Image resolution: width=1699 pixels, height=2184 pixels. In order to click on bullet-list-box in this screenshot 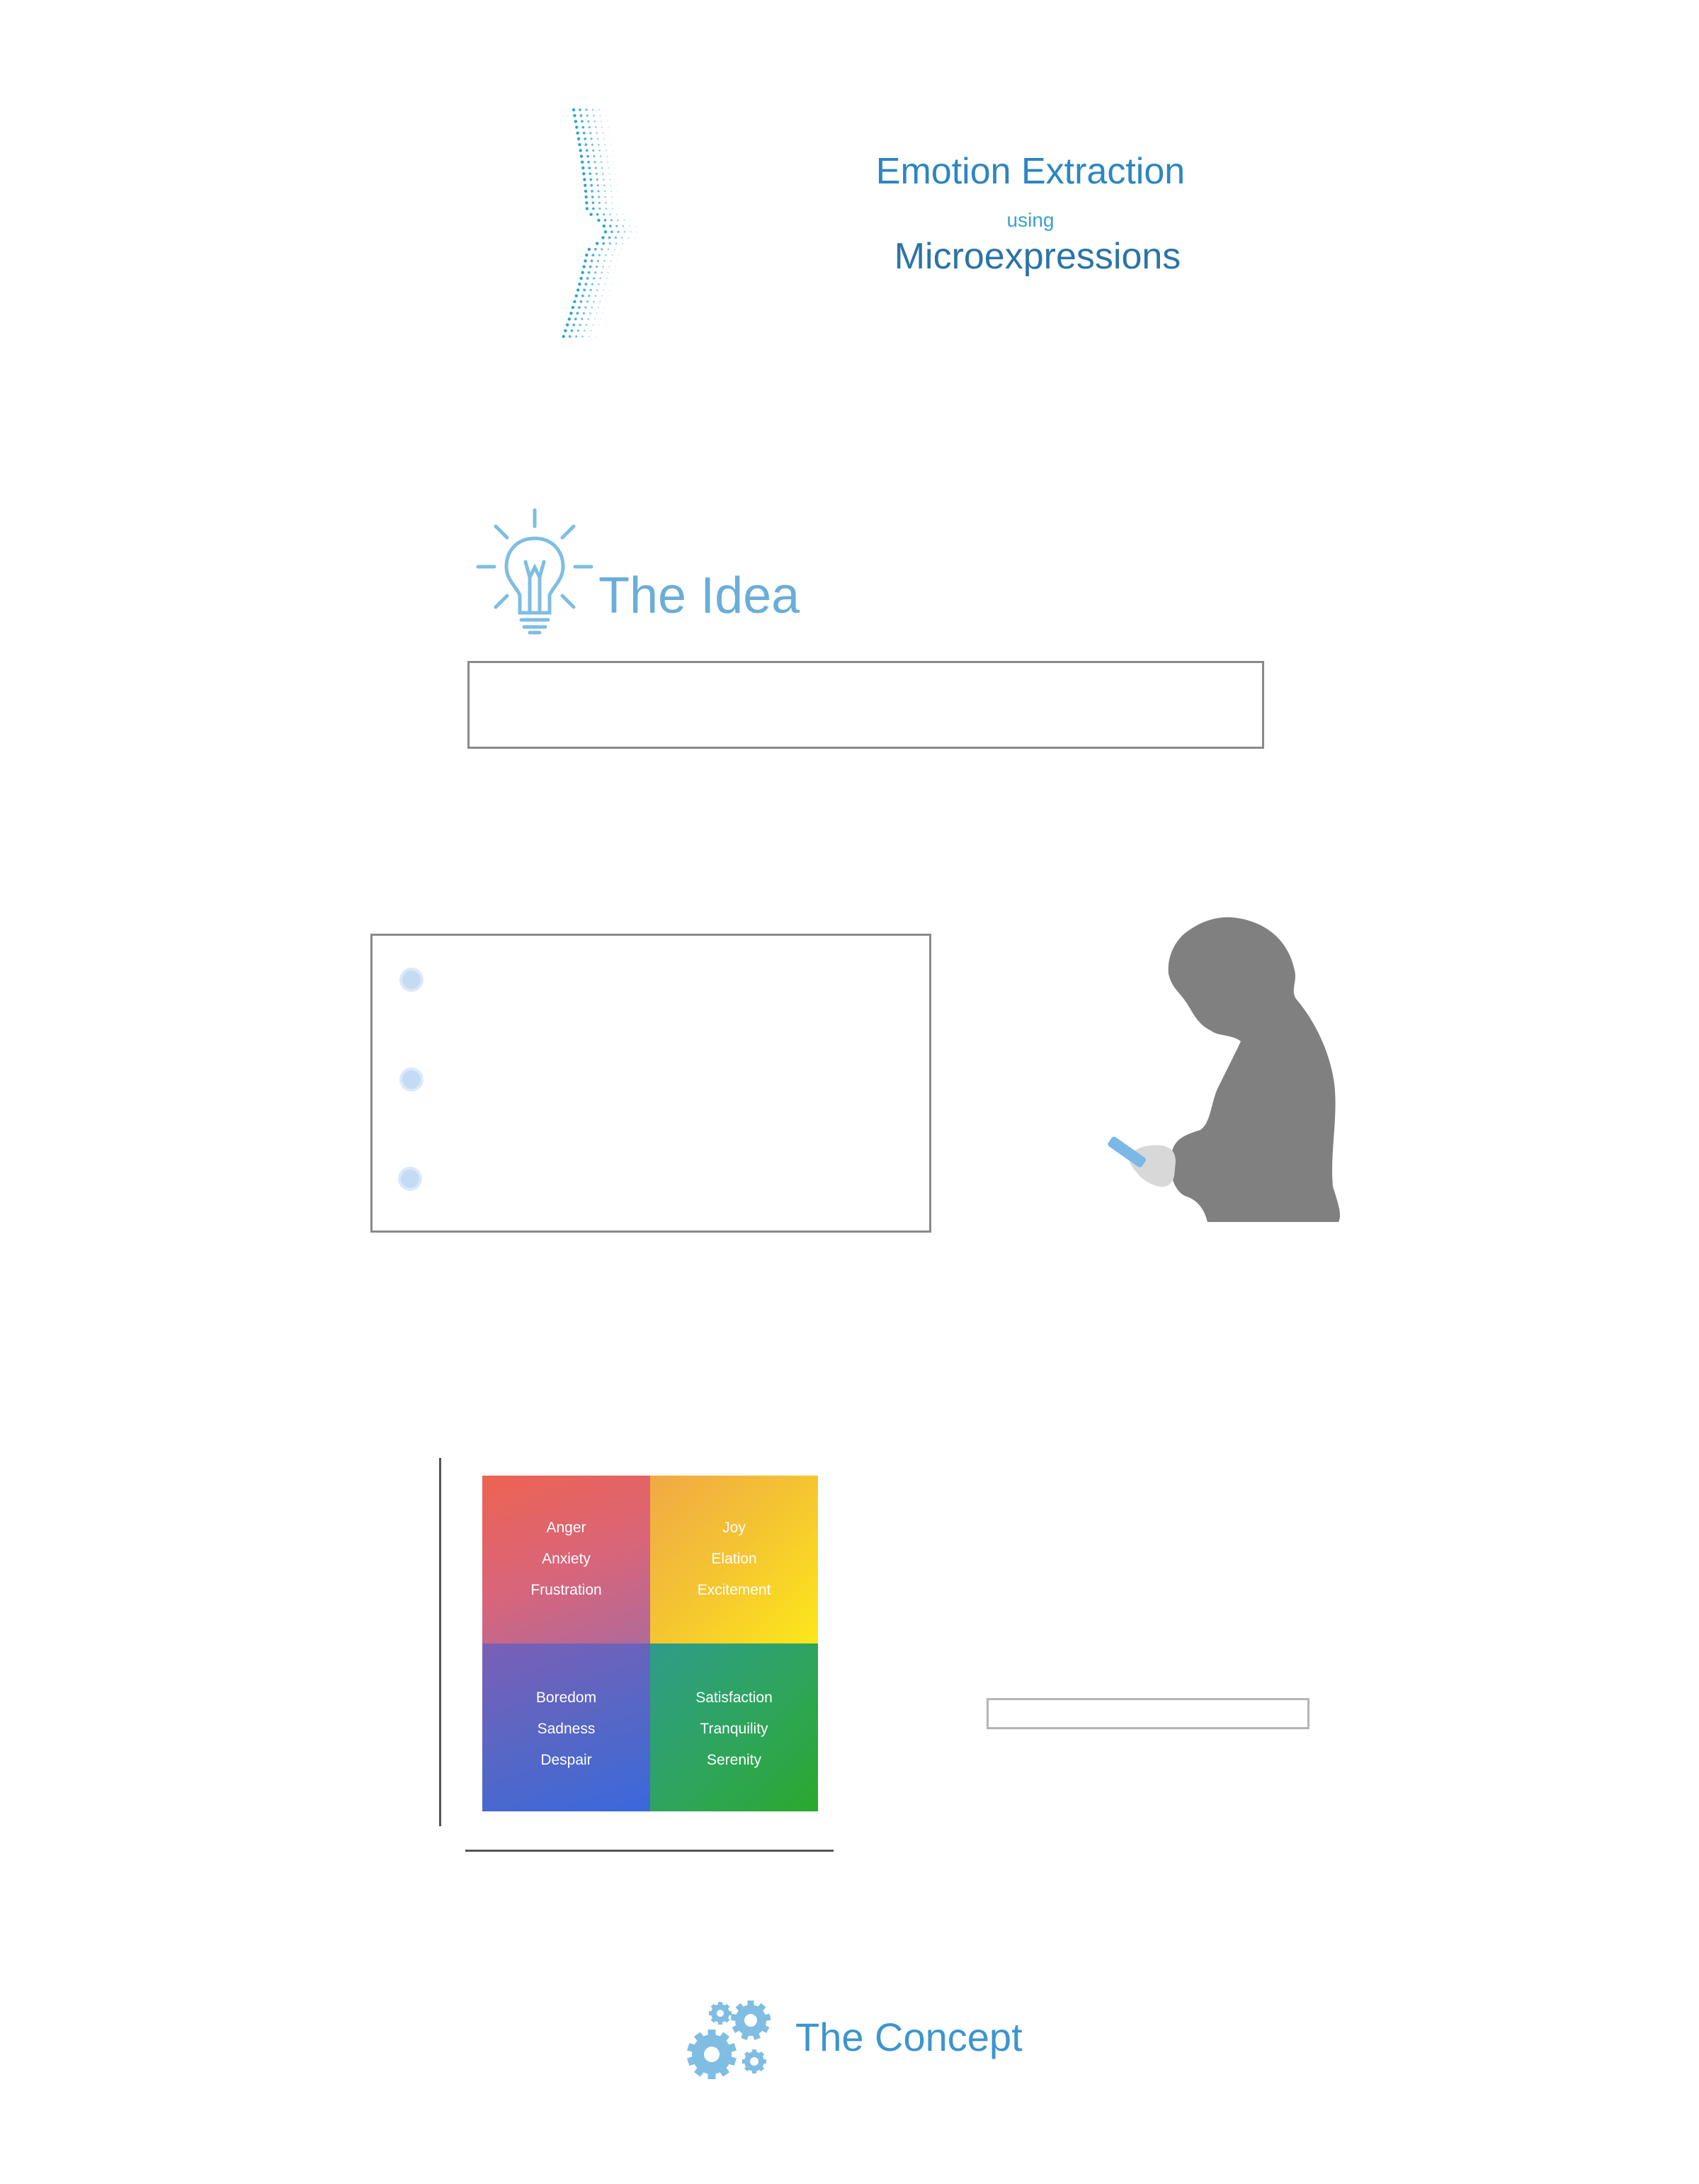, I will do `click(650, 1083)`.